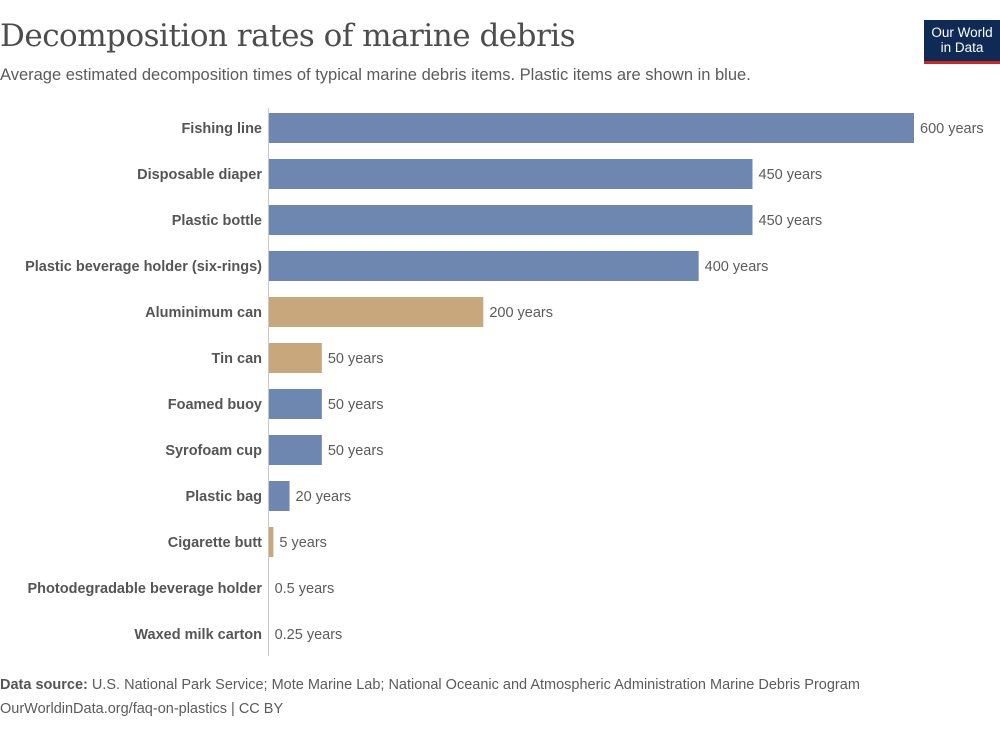 The width and height of the screenshot is (1000, 740). What do you see at coordinates (305, 589) in the screenshot?
I see `value-label: 0.5 years` at bounding box center [305, 589].